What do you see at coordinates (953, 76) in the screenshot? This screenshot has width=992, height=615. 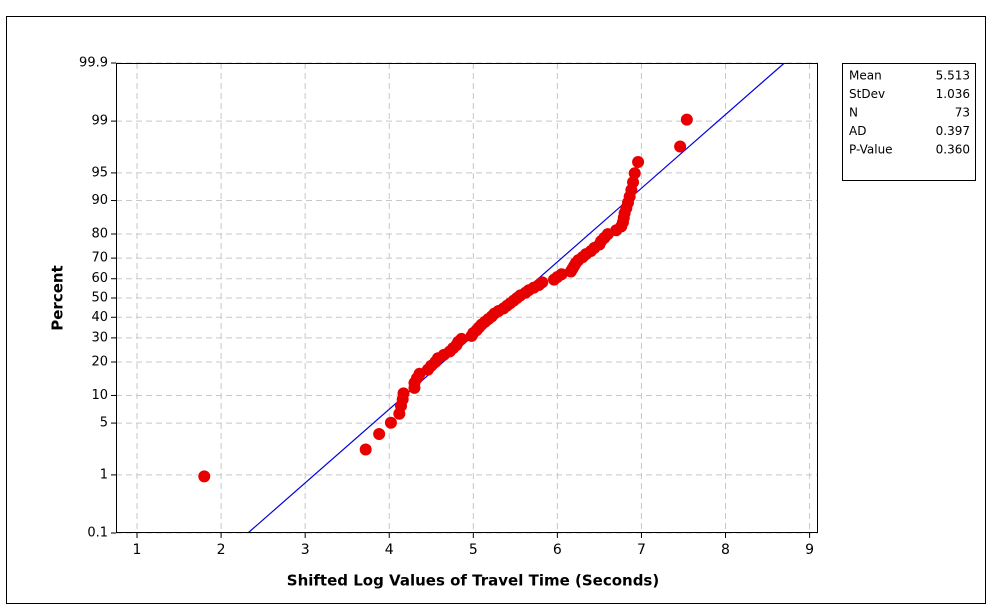 I see `stat-value: 5.513` at bounding box center [953, 76].